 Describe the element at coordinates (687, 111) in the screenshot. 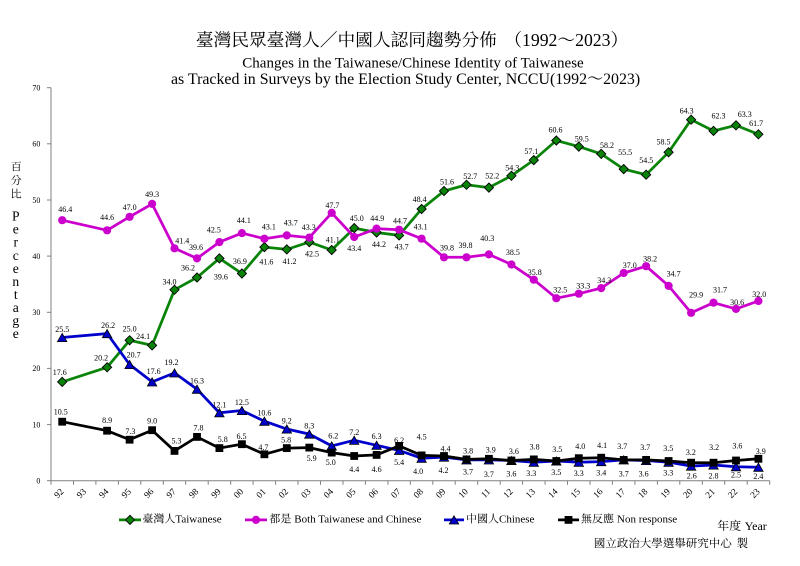

I see `svg-text: 64.3` at that location.